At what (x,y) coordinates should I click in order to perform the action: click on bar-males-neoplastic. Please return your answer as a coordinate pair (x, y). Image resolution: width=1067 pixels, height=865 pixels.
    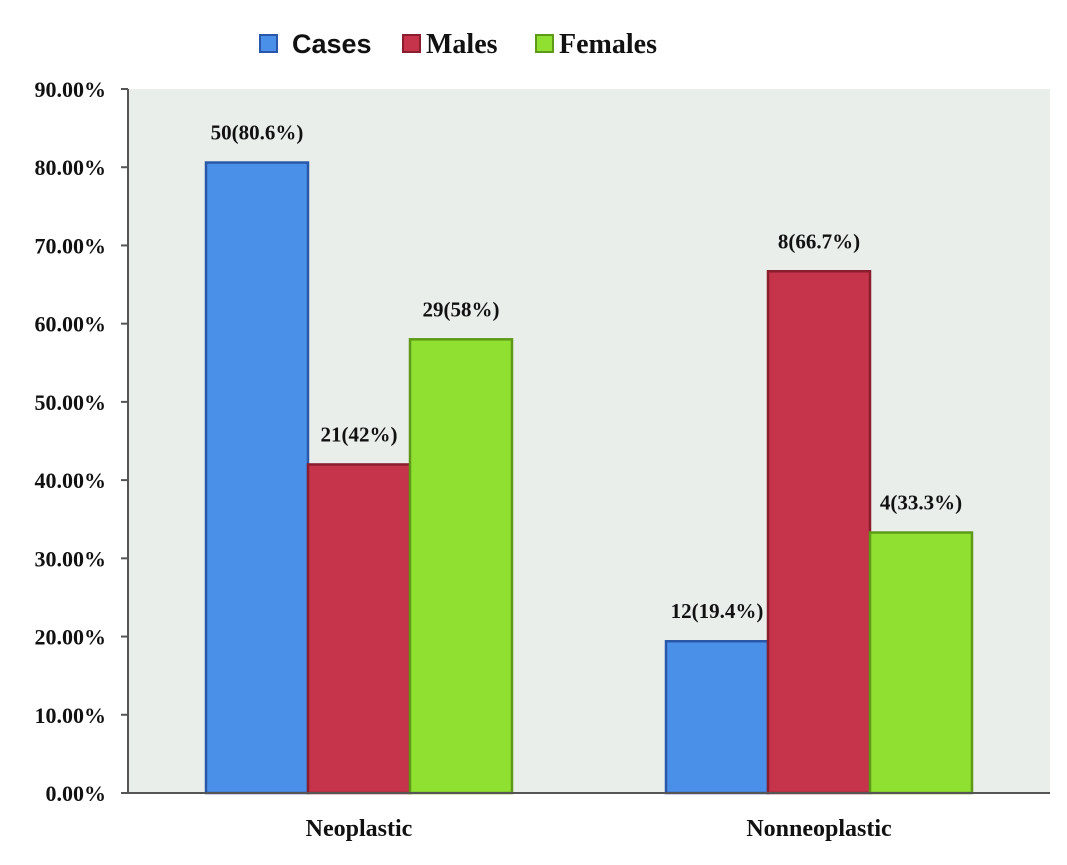
    Looking at the image, I should click on (359, 629).